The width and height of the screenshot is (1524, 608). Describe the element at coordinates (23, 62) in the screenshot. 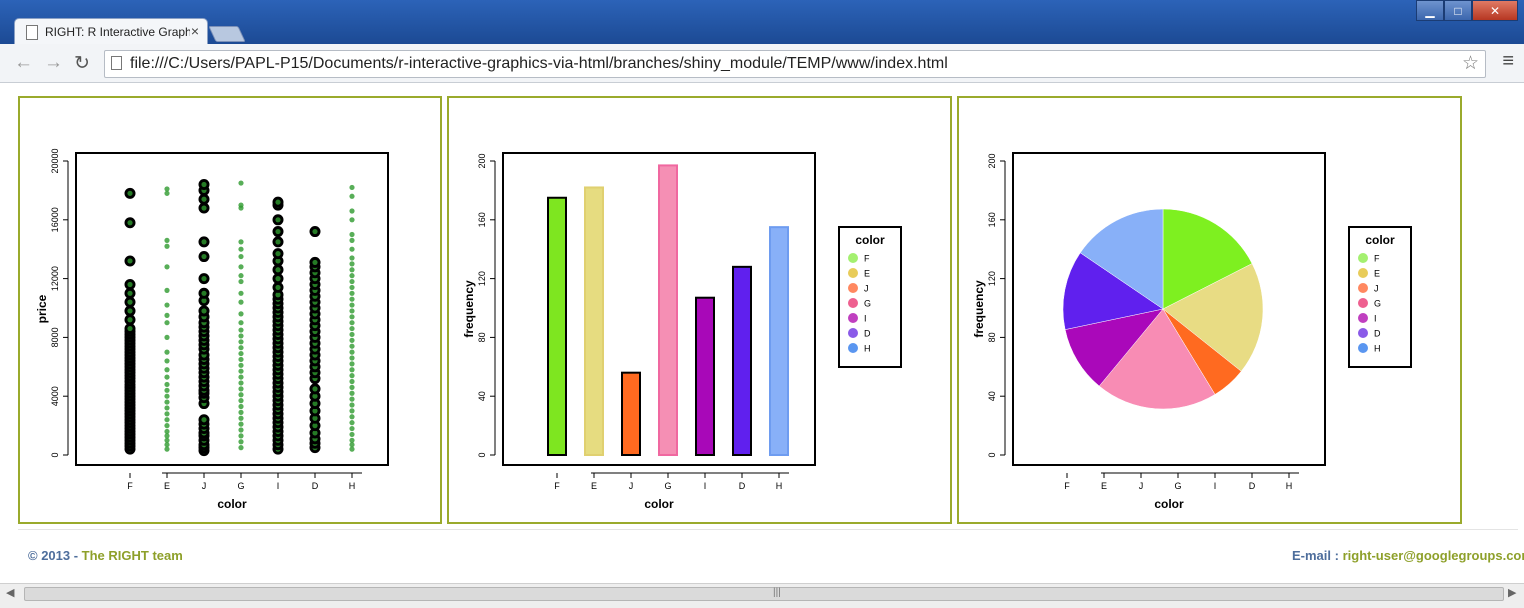

I see `back-icon: ←` at that location.